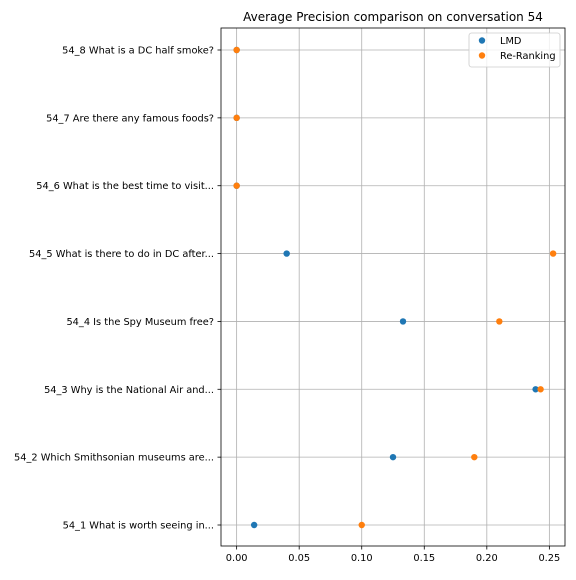 The image size is (576, 580). Describe the element at coordinates (130, 118) in the screenshot. I see `y-tick-label: 54_7 Are there any famous foods?` at that location.